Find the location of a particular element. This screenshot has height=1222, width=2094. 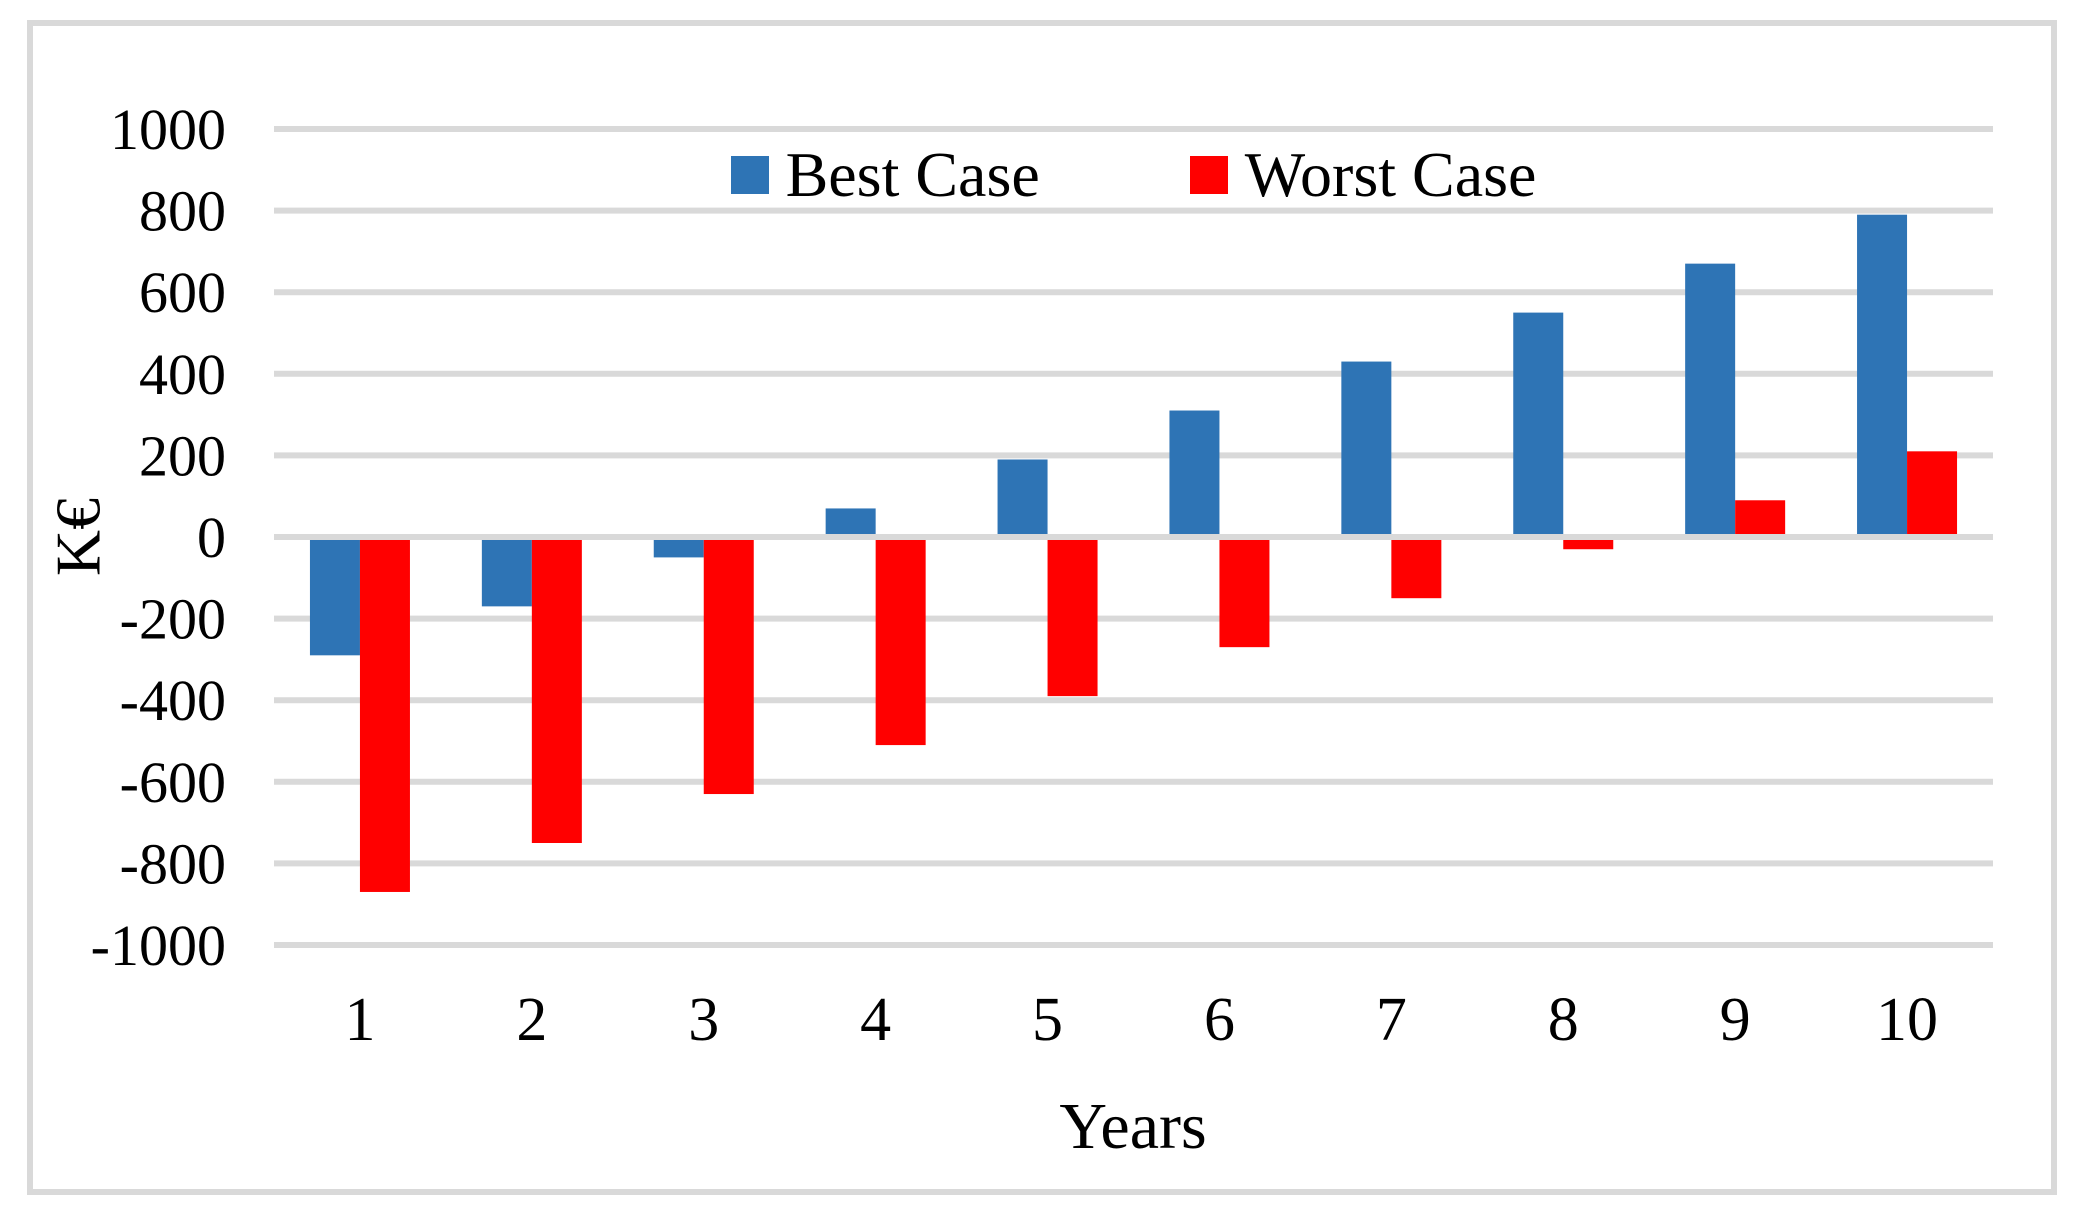

x-tick-label-3: 3 is located at coordinates (703, 1020).